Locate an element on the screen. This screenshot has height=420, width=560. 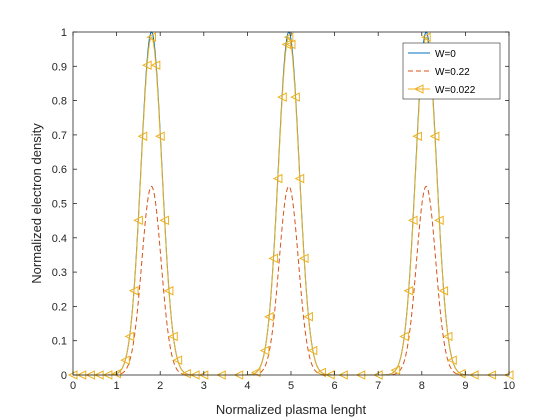
y-tick-label: 0.4 is located at coordinates (59, 239).